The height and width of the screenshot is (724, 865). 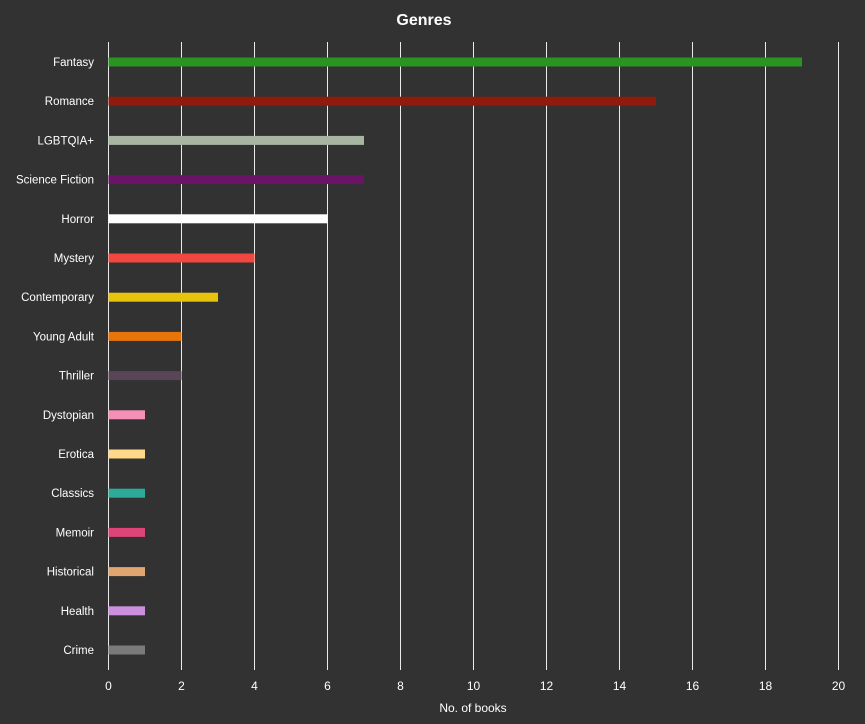 I want to click on bar-classics, so click(x=126, y=493).